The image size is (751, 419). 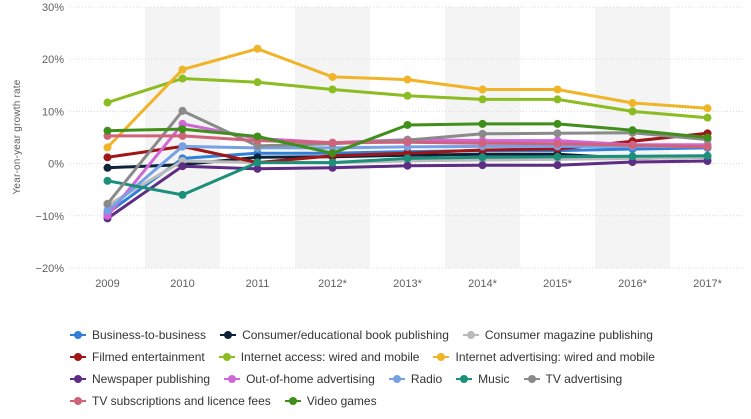 I want to click on x-tick-label: 2010, so click(x=182, y=284).